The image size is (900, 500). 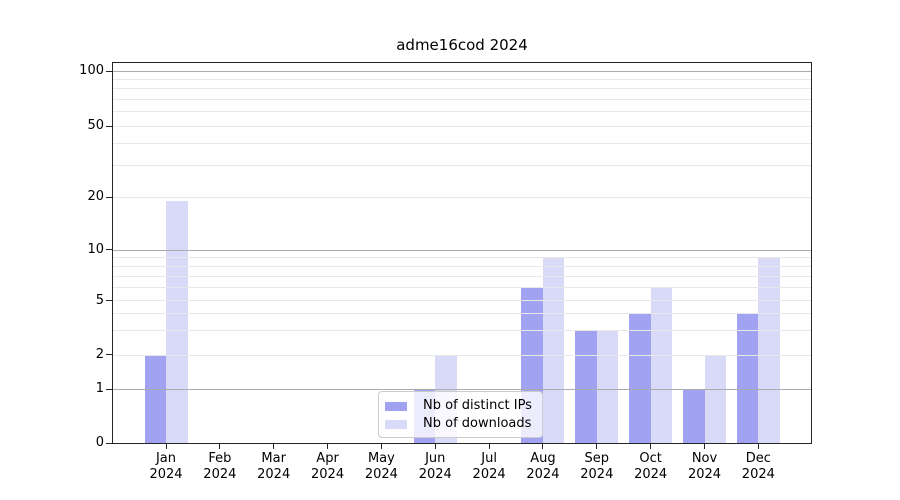 What do you see at coordinates (274, 466) in the screenshot?
I see `x-axis-tick-label: Mar 2024` at bounding box center [274, 466].